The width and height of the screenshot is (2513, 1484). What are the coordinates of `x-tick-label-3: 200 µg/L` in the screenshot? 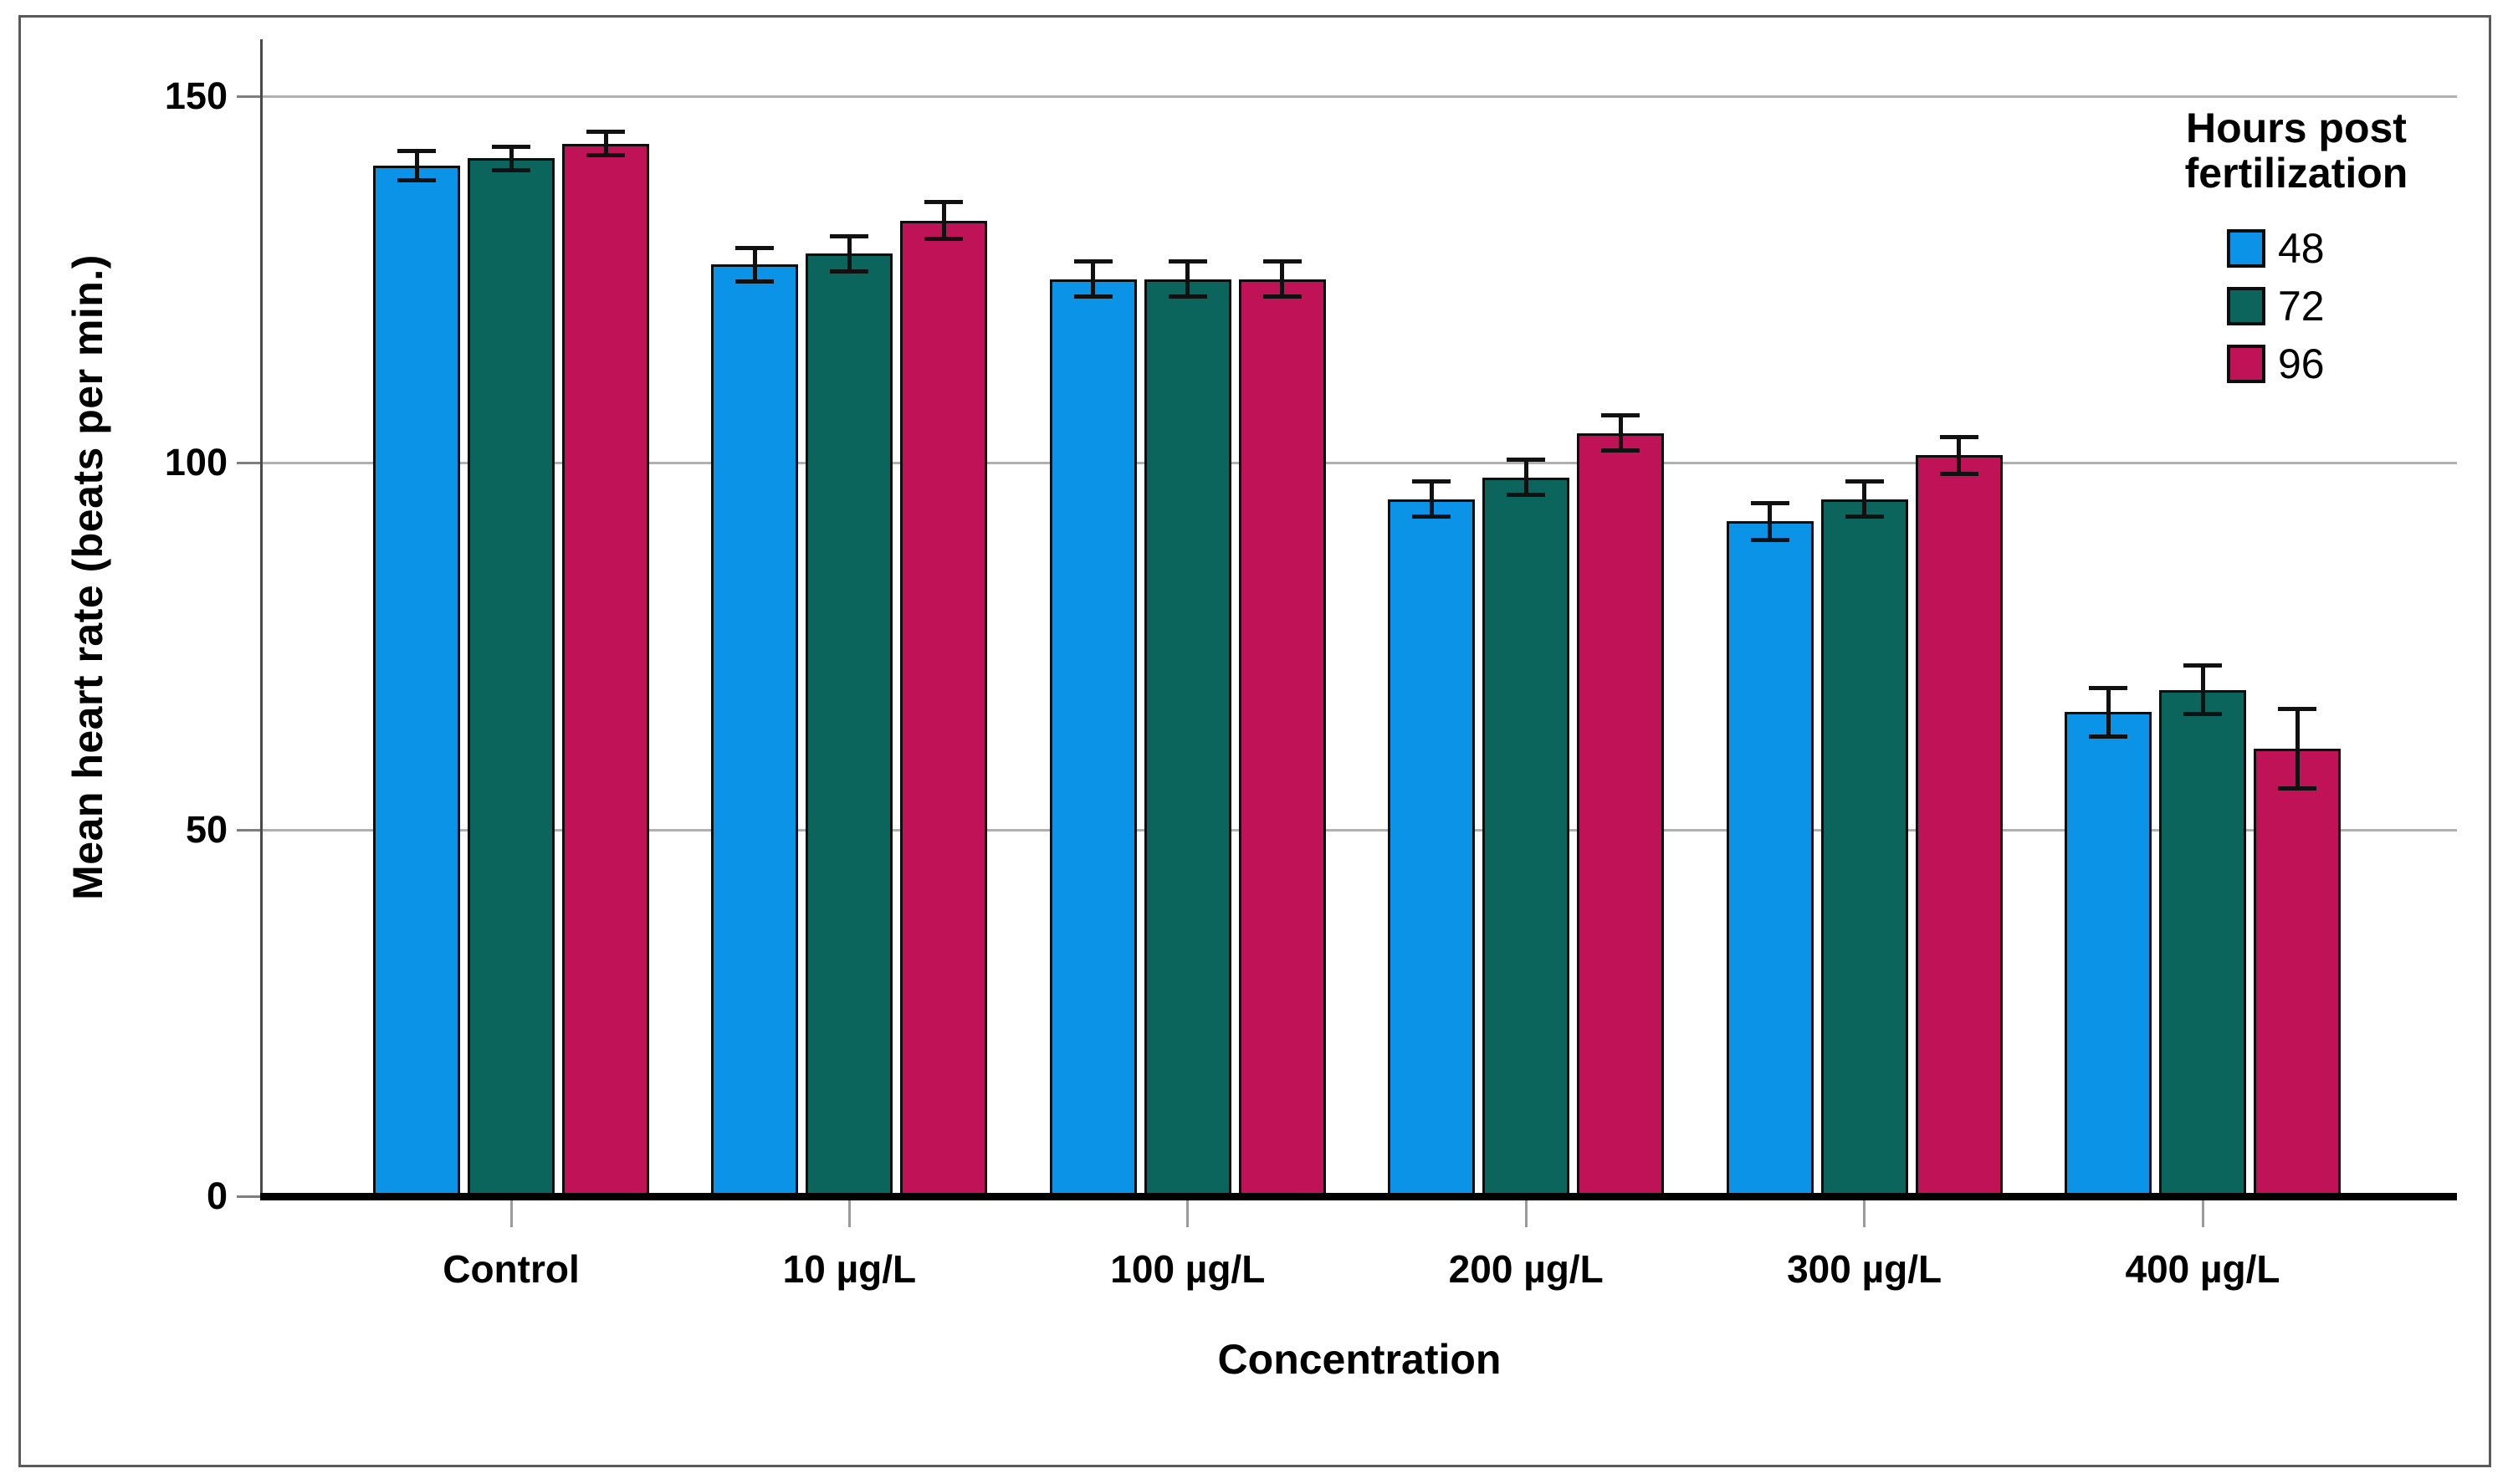 It's located at (1526, 1269).